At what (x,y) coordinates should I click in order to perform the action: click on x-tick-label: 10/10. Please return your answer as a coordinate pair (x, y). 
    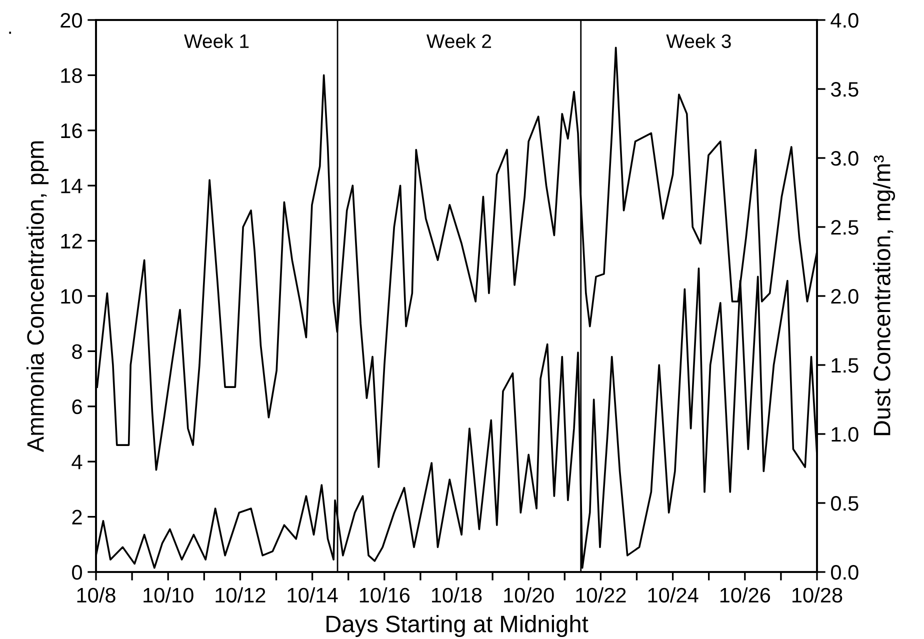
    Looking at the image, I should click on (169, 595).